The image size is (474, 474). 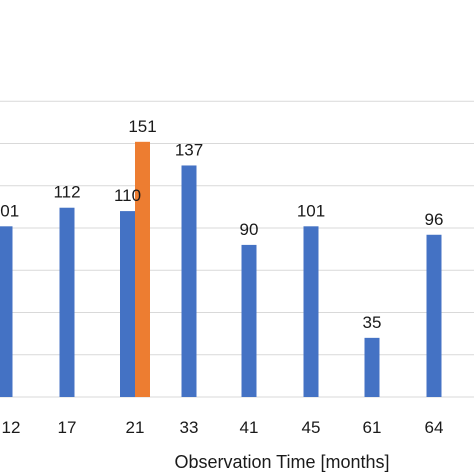 What do you see at coordinates (189, 149) in the screenshot?
I see `data-label-s0-33: 137` at bounding box center [189, 149].